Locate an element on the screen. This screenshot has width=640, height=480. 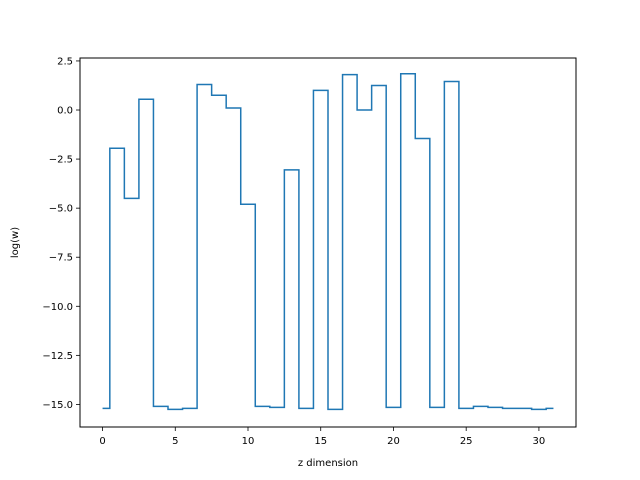
x-tick-label: 15 is located at coordinates (320, 441).